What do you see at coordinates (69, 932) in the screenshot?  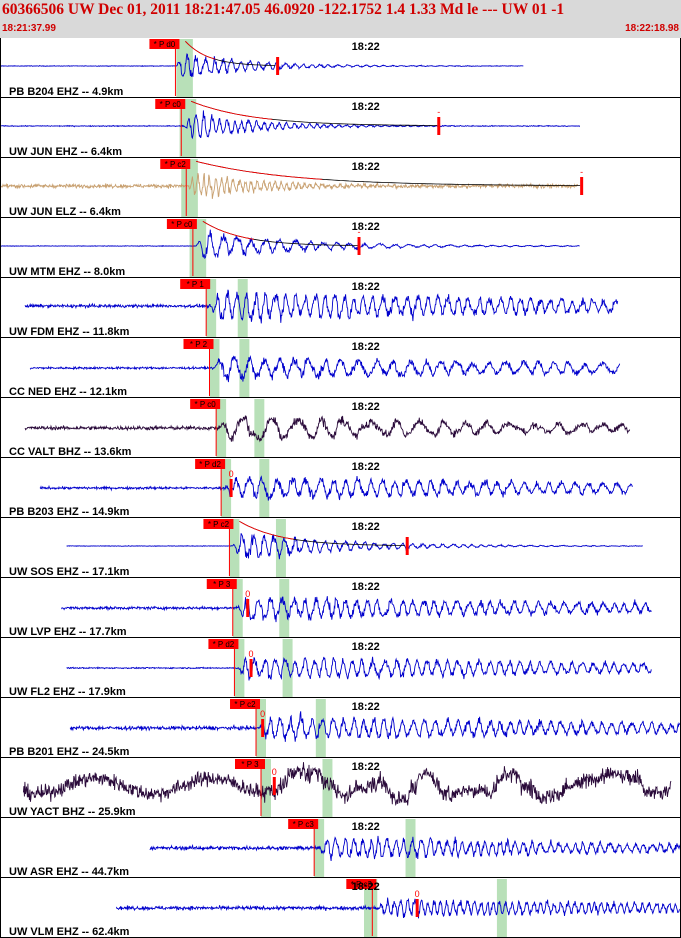 I see `station-label: UW VLM EHZ -- 62.4km` at bounding box center [69, 932].